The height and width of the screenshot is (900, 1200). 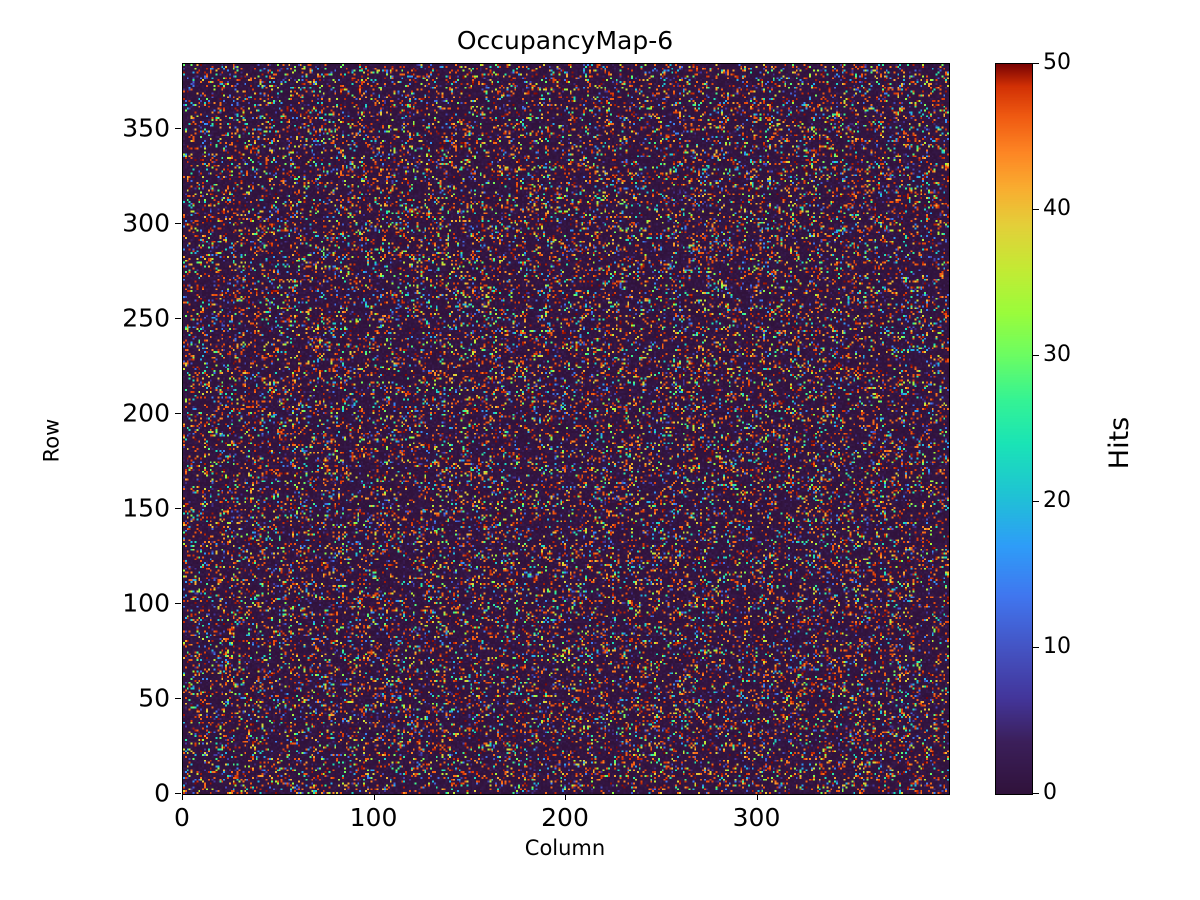 I want to click on colorbar-gradient, so click(x=1014, y=429).